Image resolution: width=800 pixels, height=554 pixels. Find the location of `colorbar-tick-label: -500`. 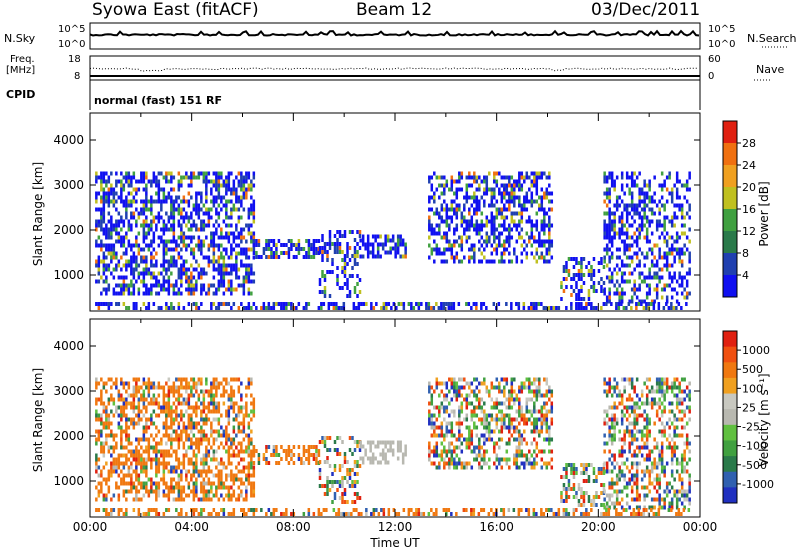

colorbar-tick-label: -500 is located at coordinates (754, 465).